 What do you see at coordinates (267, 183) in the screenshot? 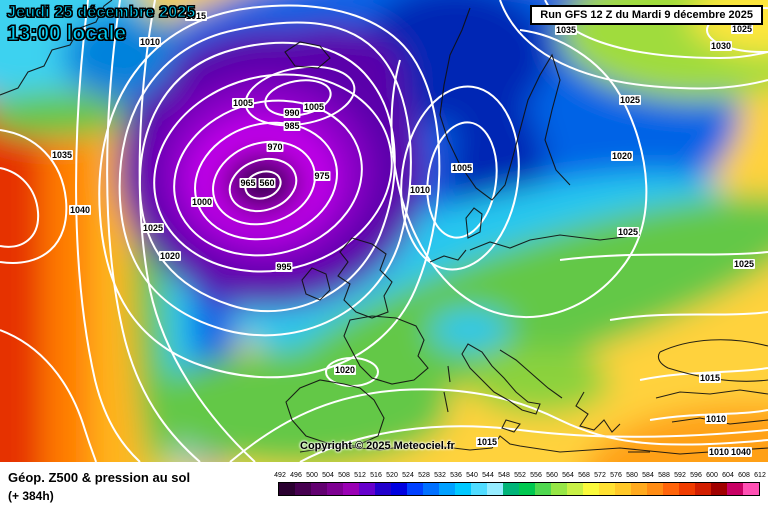
I see `isobar-label: 560` at bounding box center [267, 183].